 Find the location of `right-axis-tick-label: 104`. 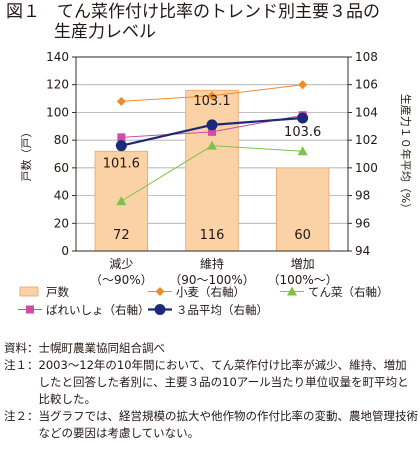

right-axis-tick-label: 104 is located at coordinates (366, 112).